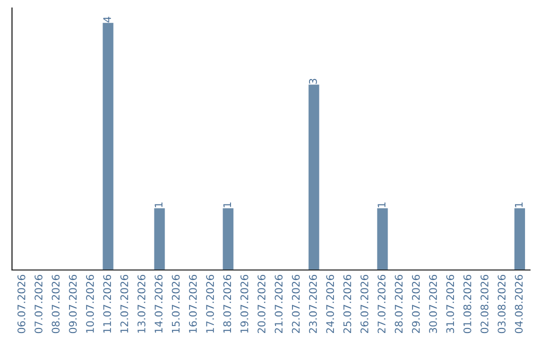 The height and width of the screenshot is (340, 540). What do you see at coordinates (502, 304) in the screenshot?
I see `x-tick-label: 03.08.2026` at bounding box center [502, 304].